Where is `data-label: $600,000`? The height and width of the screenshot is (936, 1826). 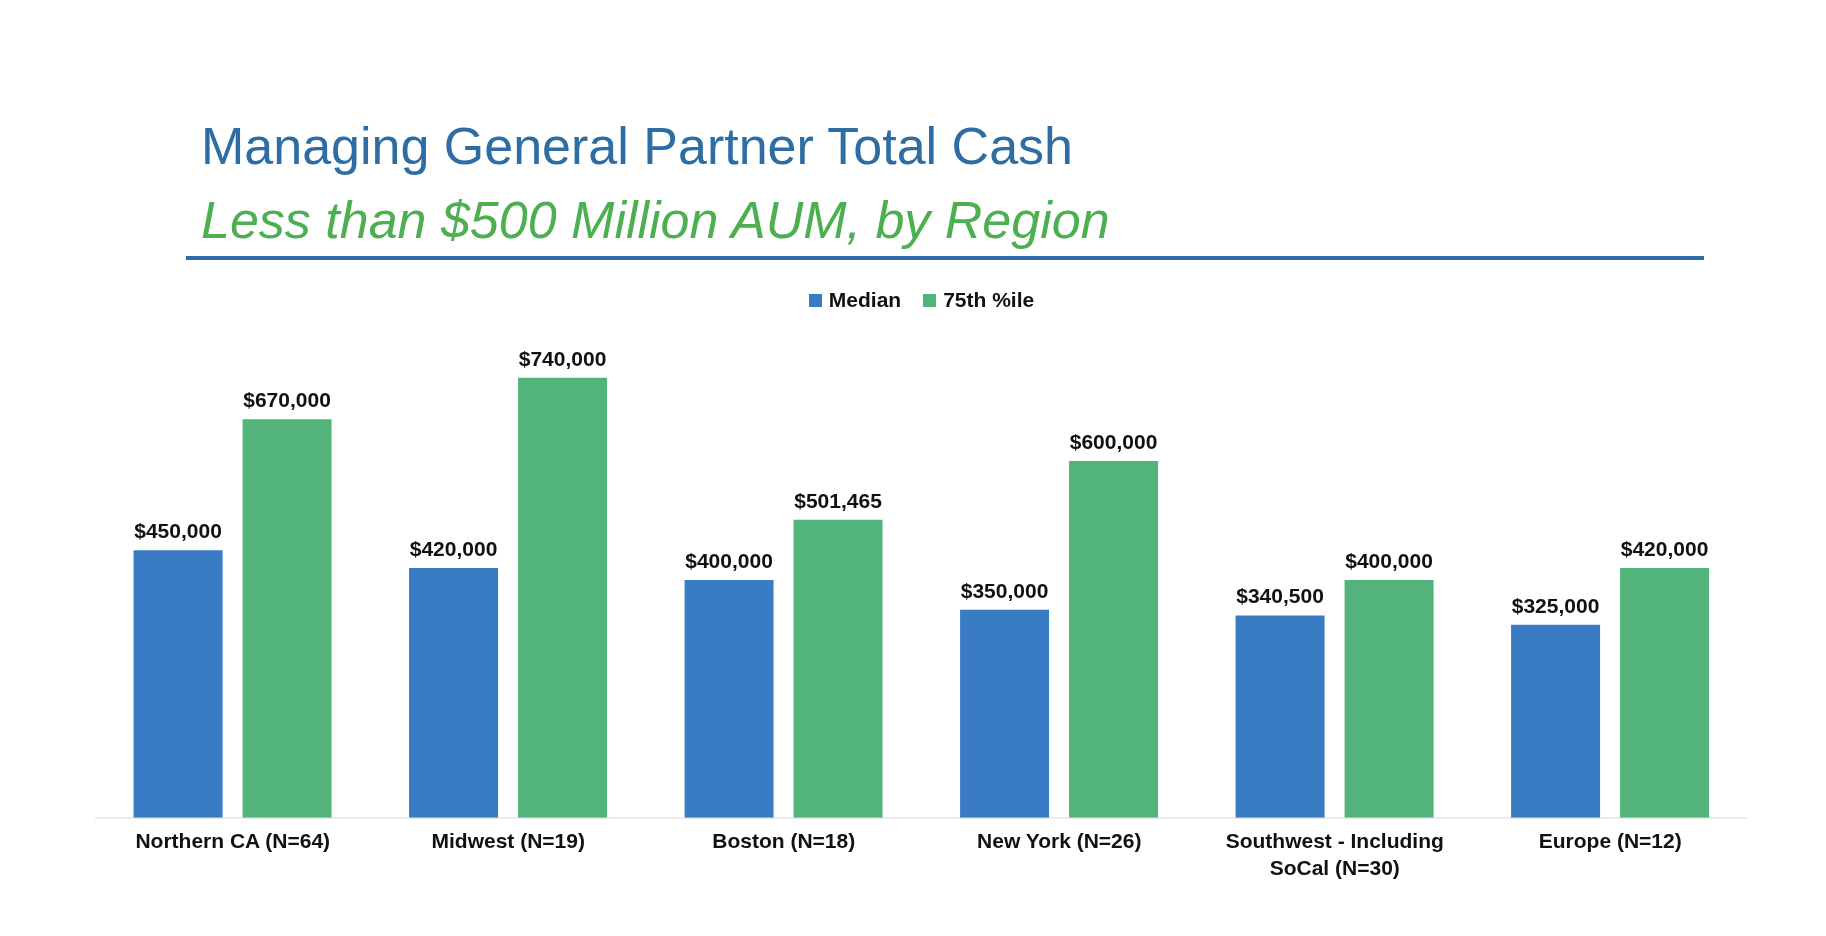 data-label: $600,000 is located at coordinates (1113, 441).